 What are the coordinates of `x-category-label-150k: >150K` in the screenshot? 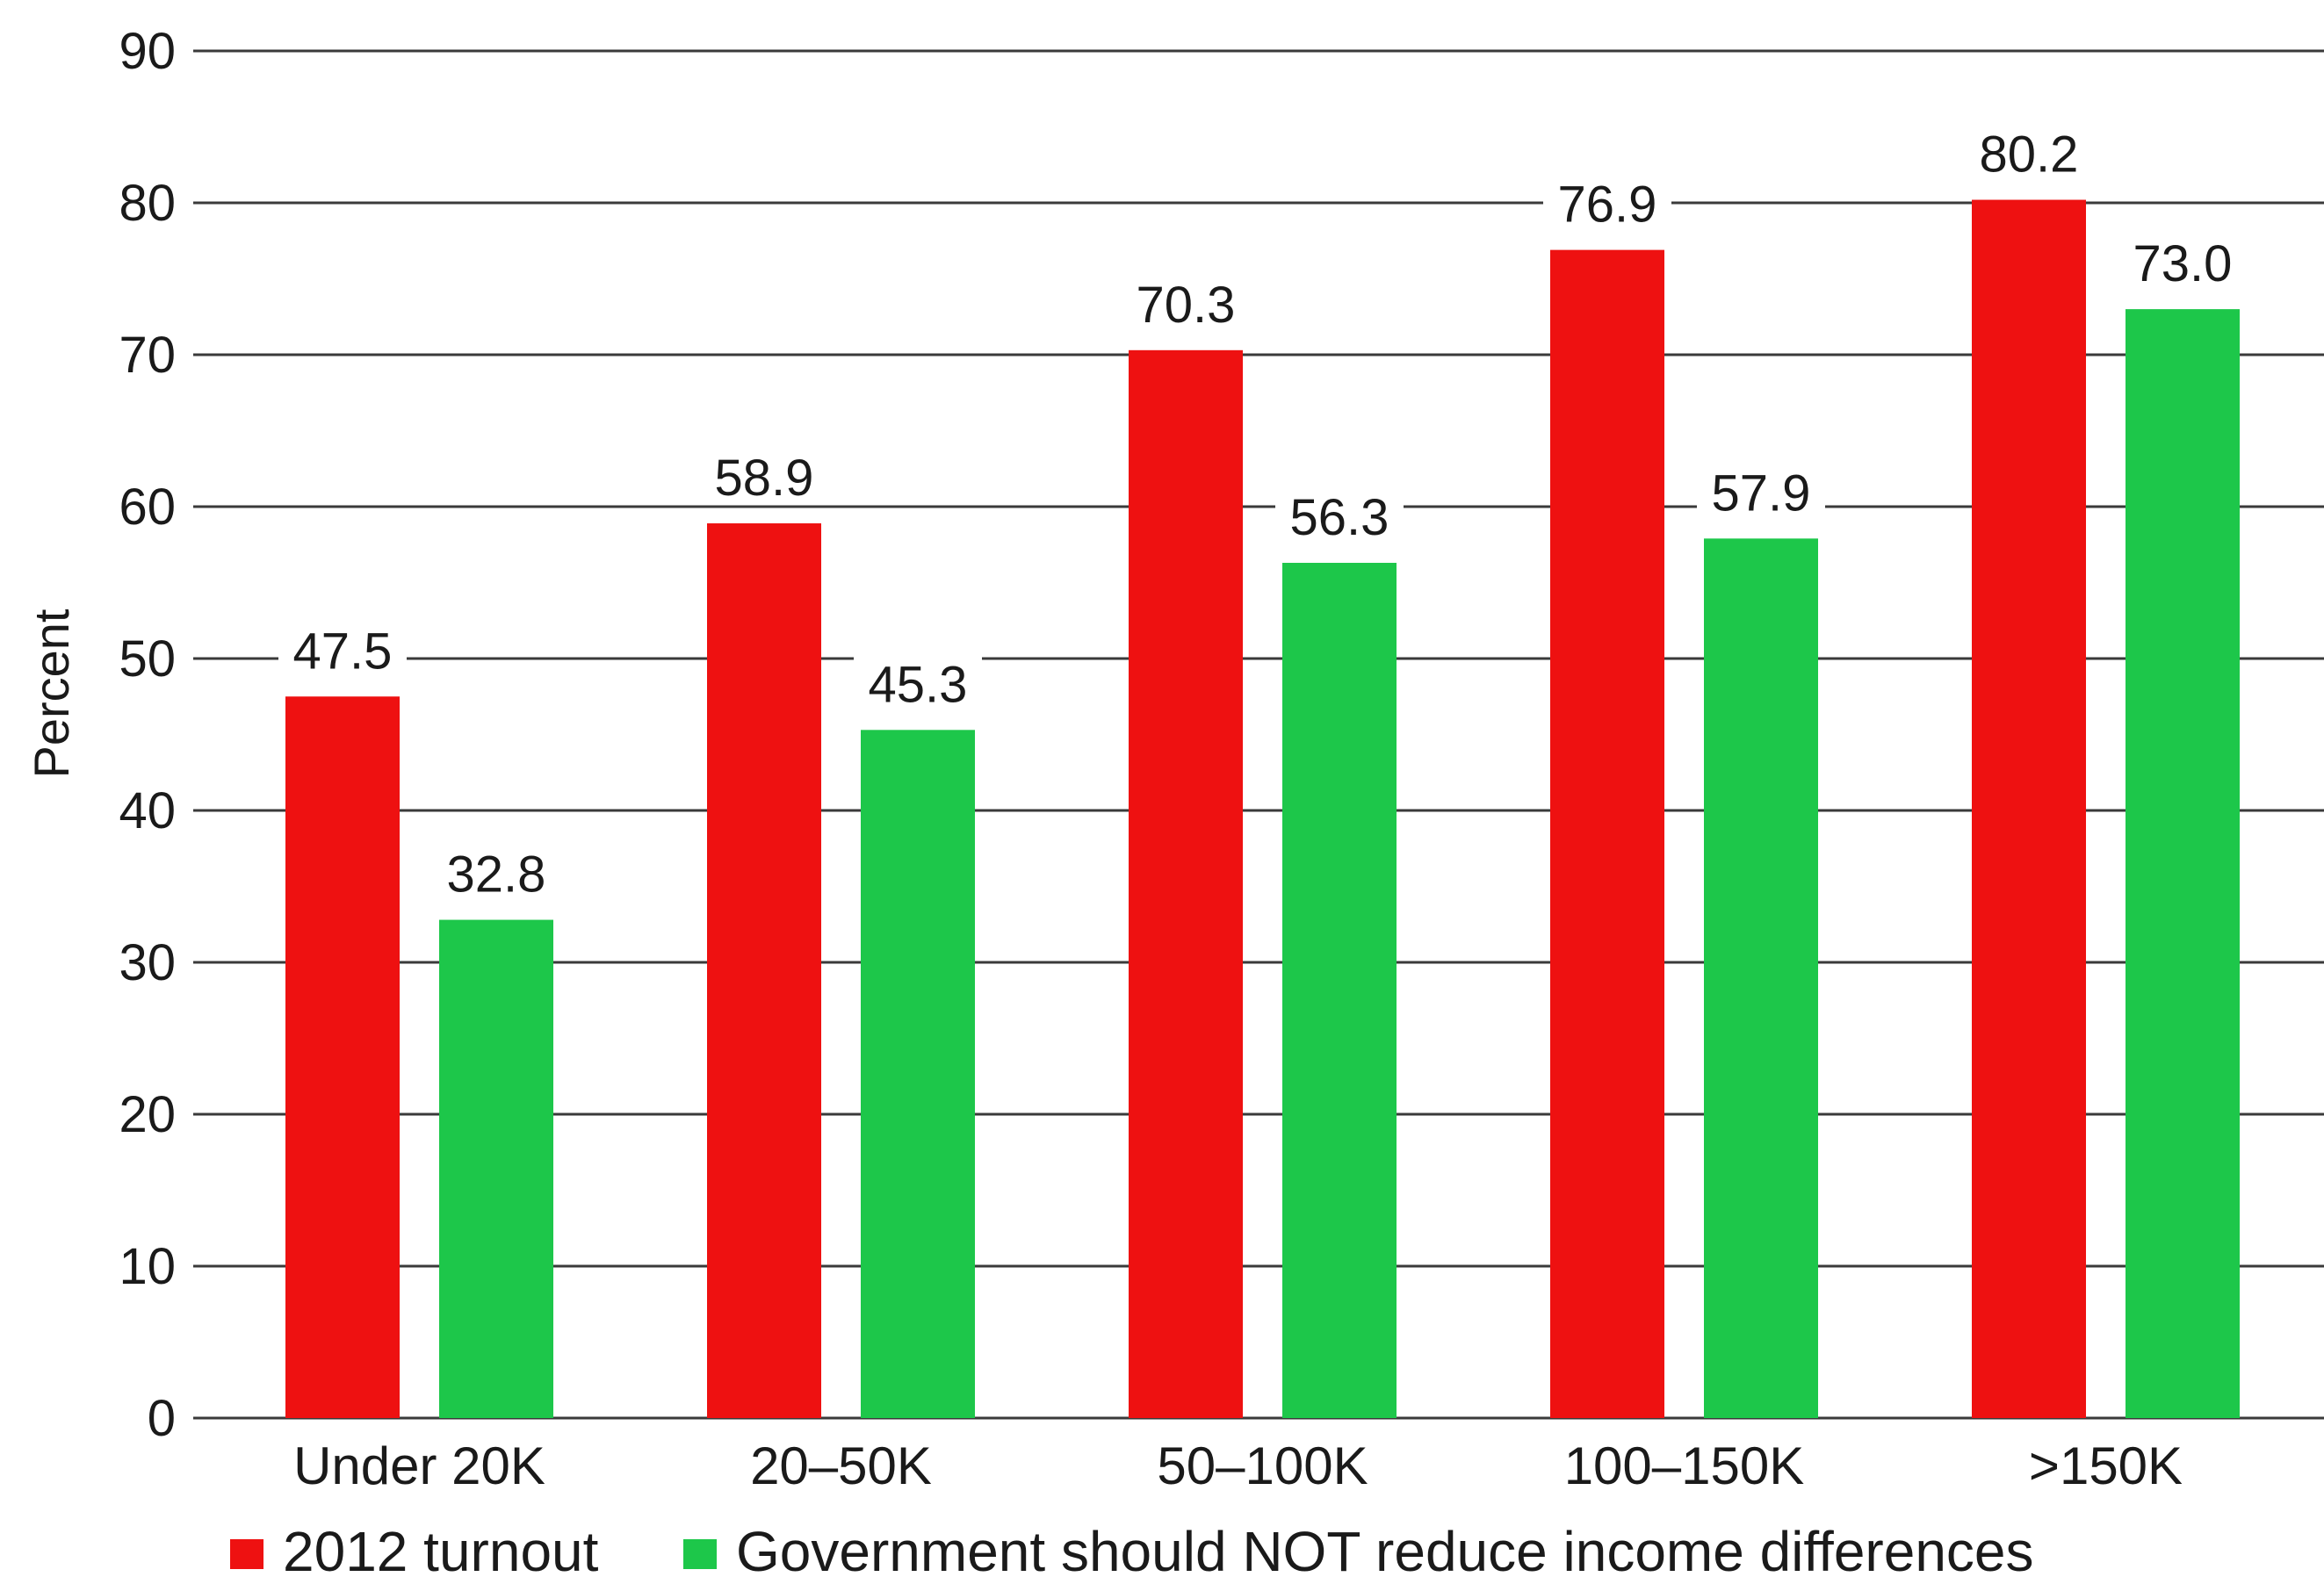 It's located at (2106, 1465).